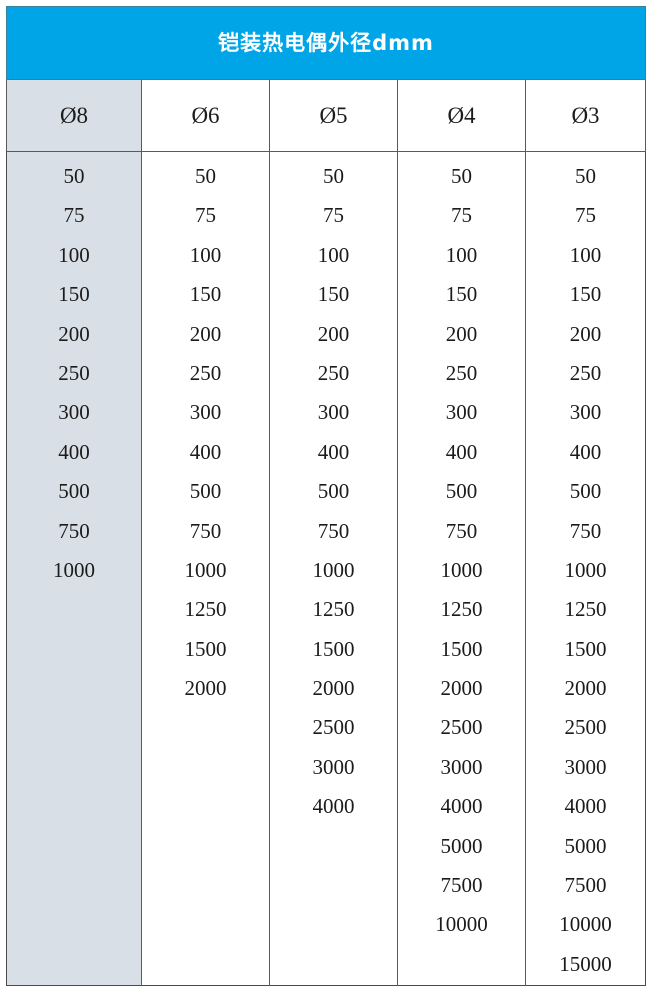 Image resolution: width=651 pixels, height=996 pixels. I want to click on table-cell: 7500, so click(585, 885).